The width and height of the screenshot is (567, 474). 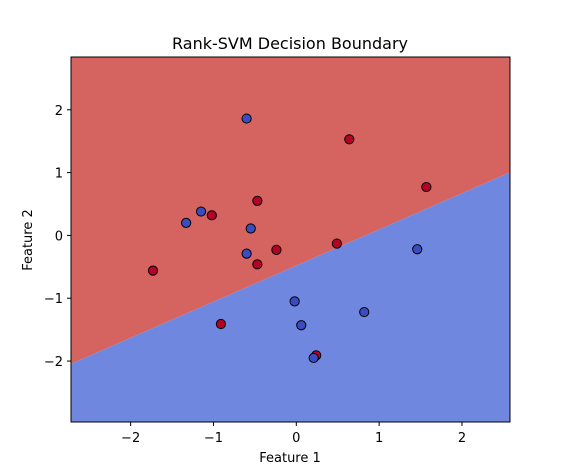 What do you see at coordinates (379, 438) in the screenshot?
I see `x-tick-label: 1` at bounding box center [379, 438].